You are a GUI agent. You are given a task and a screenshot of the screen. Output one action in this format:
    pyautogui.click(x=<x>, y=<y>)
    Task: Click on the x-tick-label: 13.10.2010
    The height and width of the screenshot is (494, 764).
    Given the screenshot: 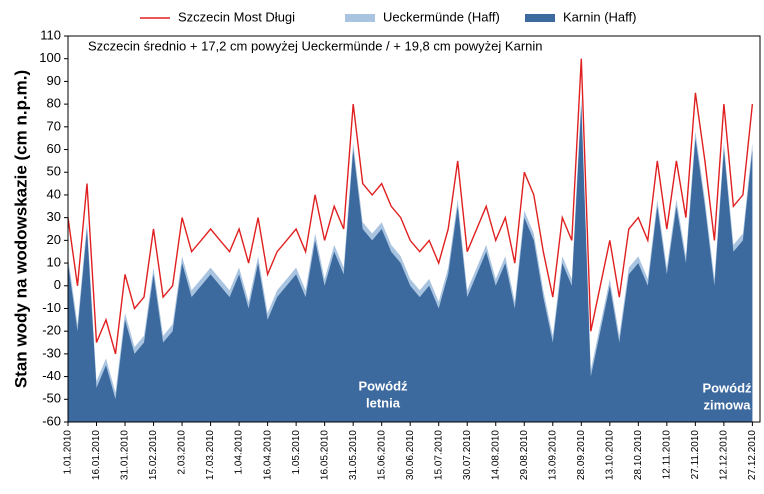 What is the action you would take?
    pyautogui.click(x=609, y=455)
    